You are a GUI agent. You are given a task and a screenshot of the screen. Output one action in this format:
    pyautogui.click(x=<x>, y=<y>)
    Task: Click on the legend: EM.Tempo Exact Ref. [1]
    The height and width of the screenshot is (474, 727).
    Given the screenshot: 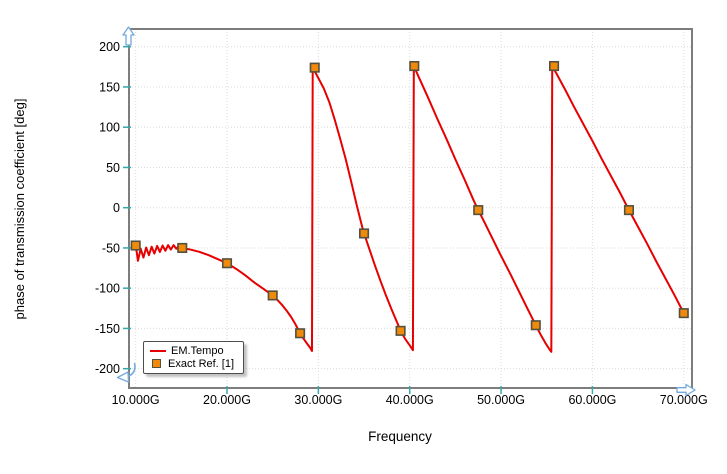 What is the action you would take?
    pyautogui.click(x=193, y=357)
    